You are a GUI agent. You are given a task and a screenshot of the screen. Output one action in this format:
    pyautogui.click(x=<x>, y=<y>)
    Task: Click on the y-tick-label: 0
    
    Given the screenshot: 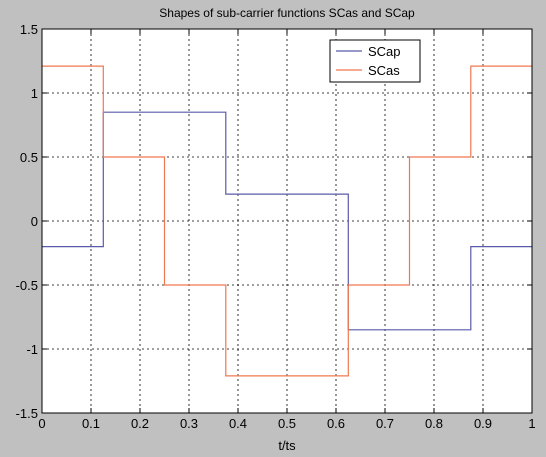 What is the action you would take?
    pyautogui.click(x=34, y=221)
    